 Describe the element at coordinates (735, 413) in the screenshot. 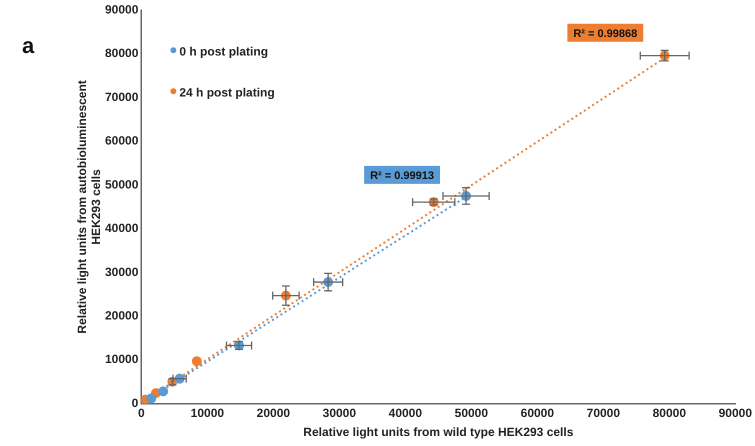

I see `x-tick-label: 90000` at that location.